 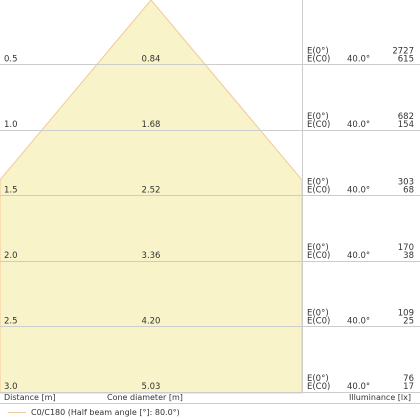 I want to click on cone-diameter-label: 1.68, so click(x=151, y=125).